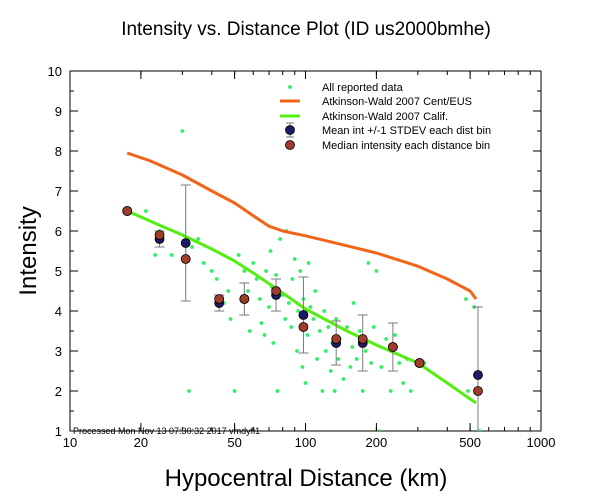 Image resolution: width=612 pixels, height=504 pixels. I want to click on legend-label: Median intensity each distance bin, so click(406, 146).